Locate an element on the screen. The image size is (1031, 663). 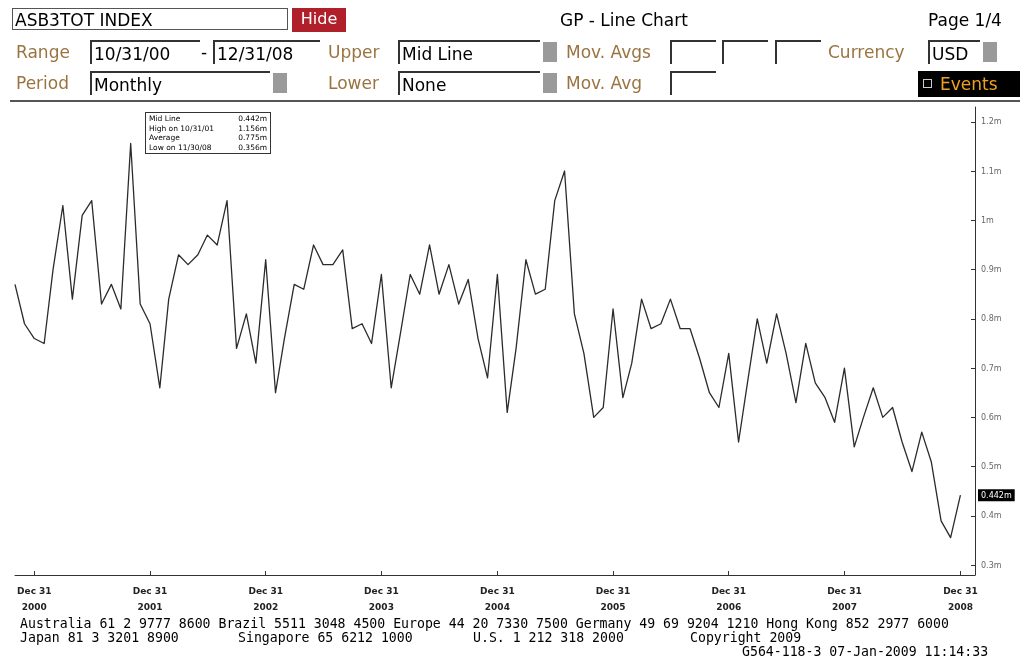
text: Monthly is located at coordinates (180, 83).